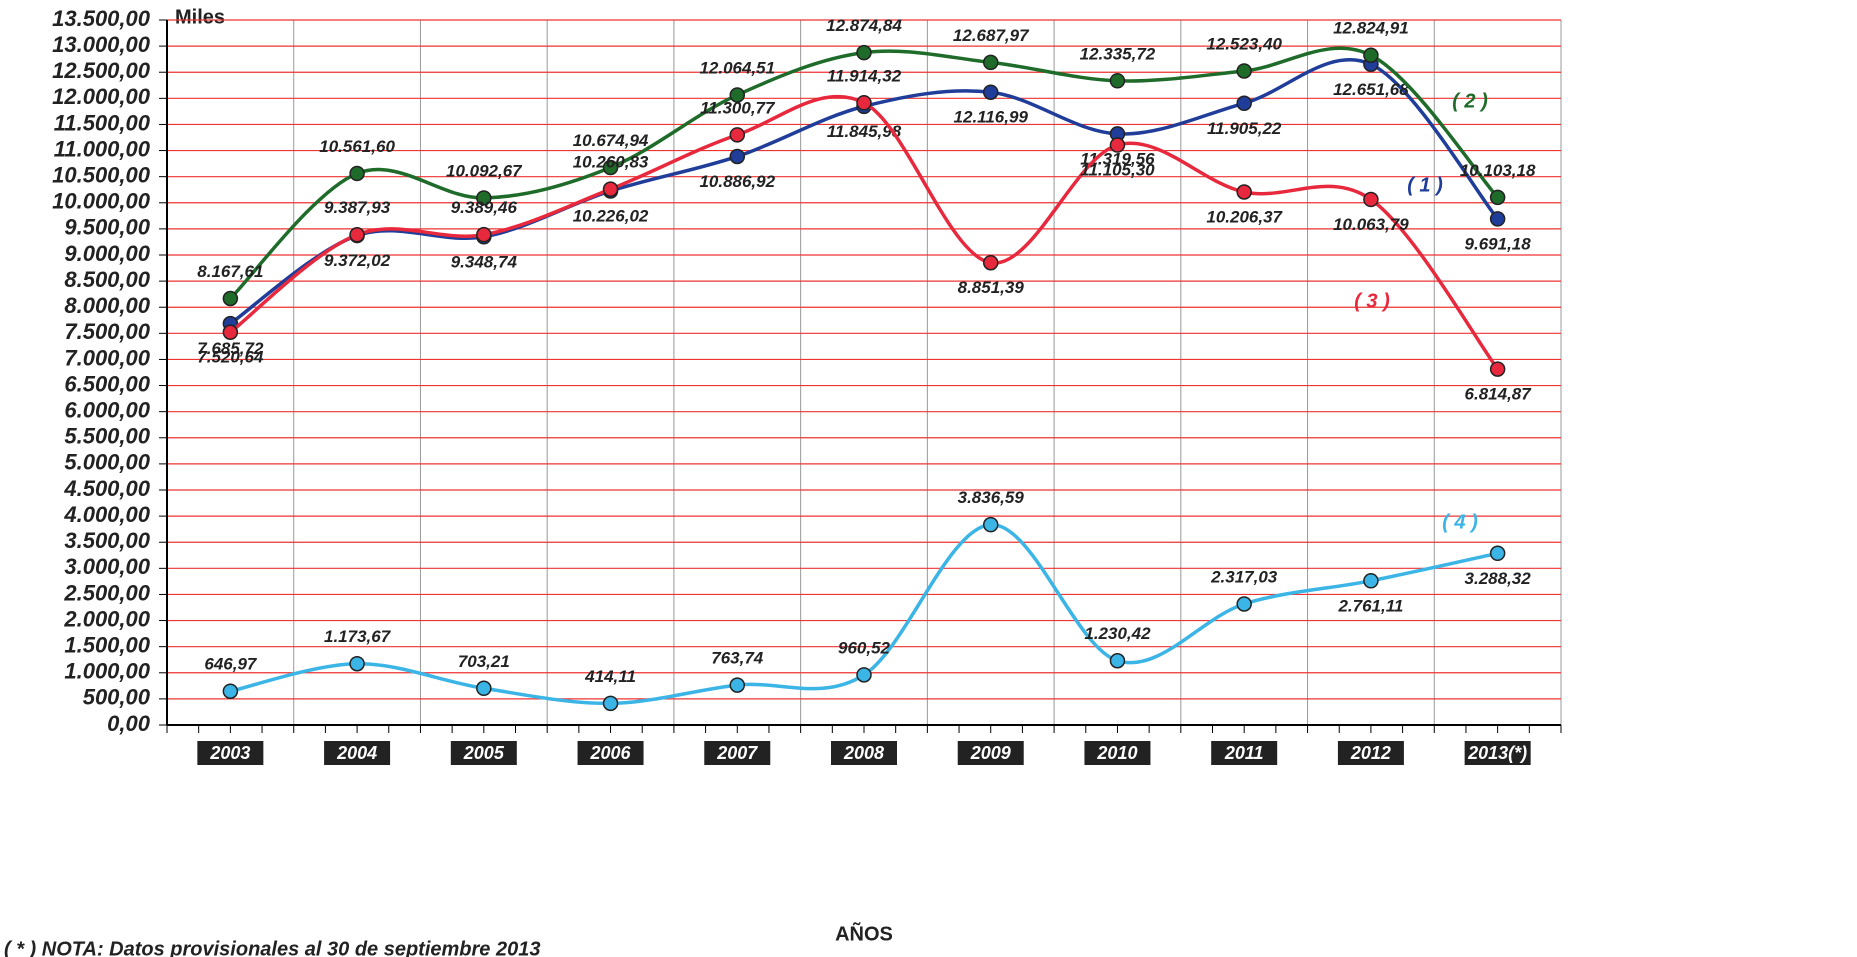  I want to click on series-name: ( 2 ), so click(1470, 101).